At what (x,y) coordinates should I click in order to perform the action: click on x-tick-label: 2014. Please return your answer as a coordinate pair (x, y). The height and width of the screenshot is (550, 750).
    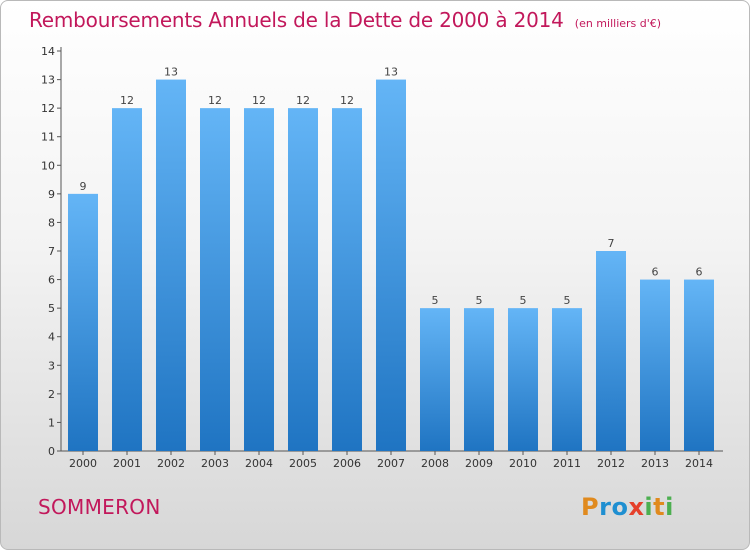
    Looking at the image, I should click on (699, 463).